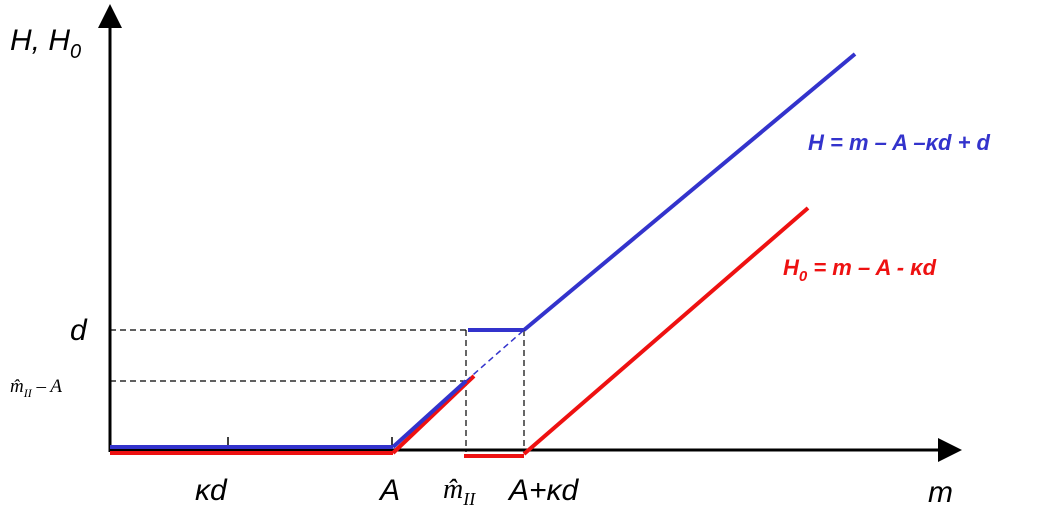 The width and height of the screenshot is (1039, 508). What do you see at coordinates (940, 492) in the screenshot?
I see `x-axis-label: m` at bounding box center [940, 492].